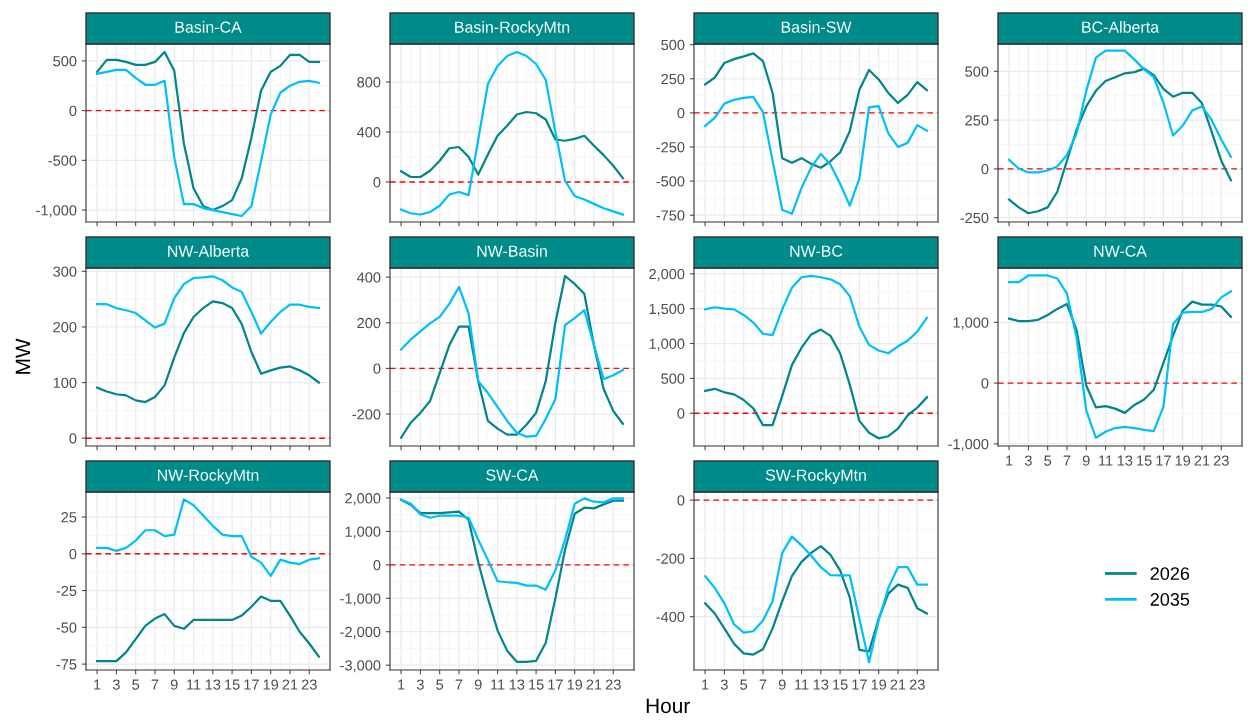  Describe the element at coordinates (1170, 599) in the screenshot. I see `legend-label: 2035` at that location.